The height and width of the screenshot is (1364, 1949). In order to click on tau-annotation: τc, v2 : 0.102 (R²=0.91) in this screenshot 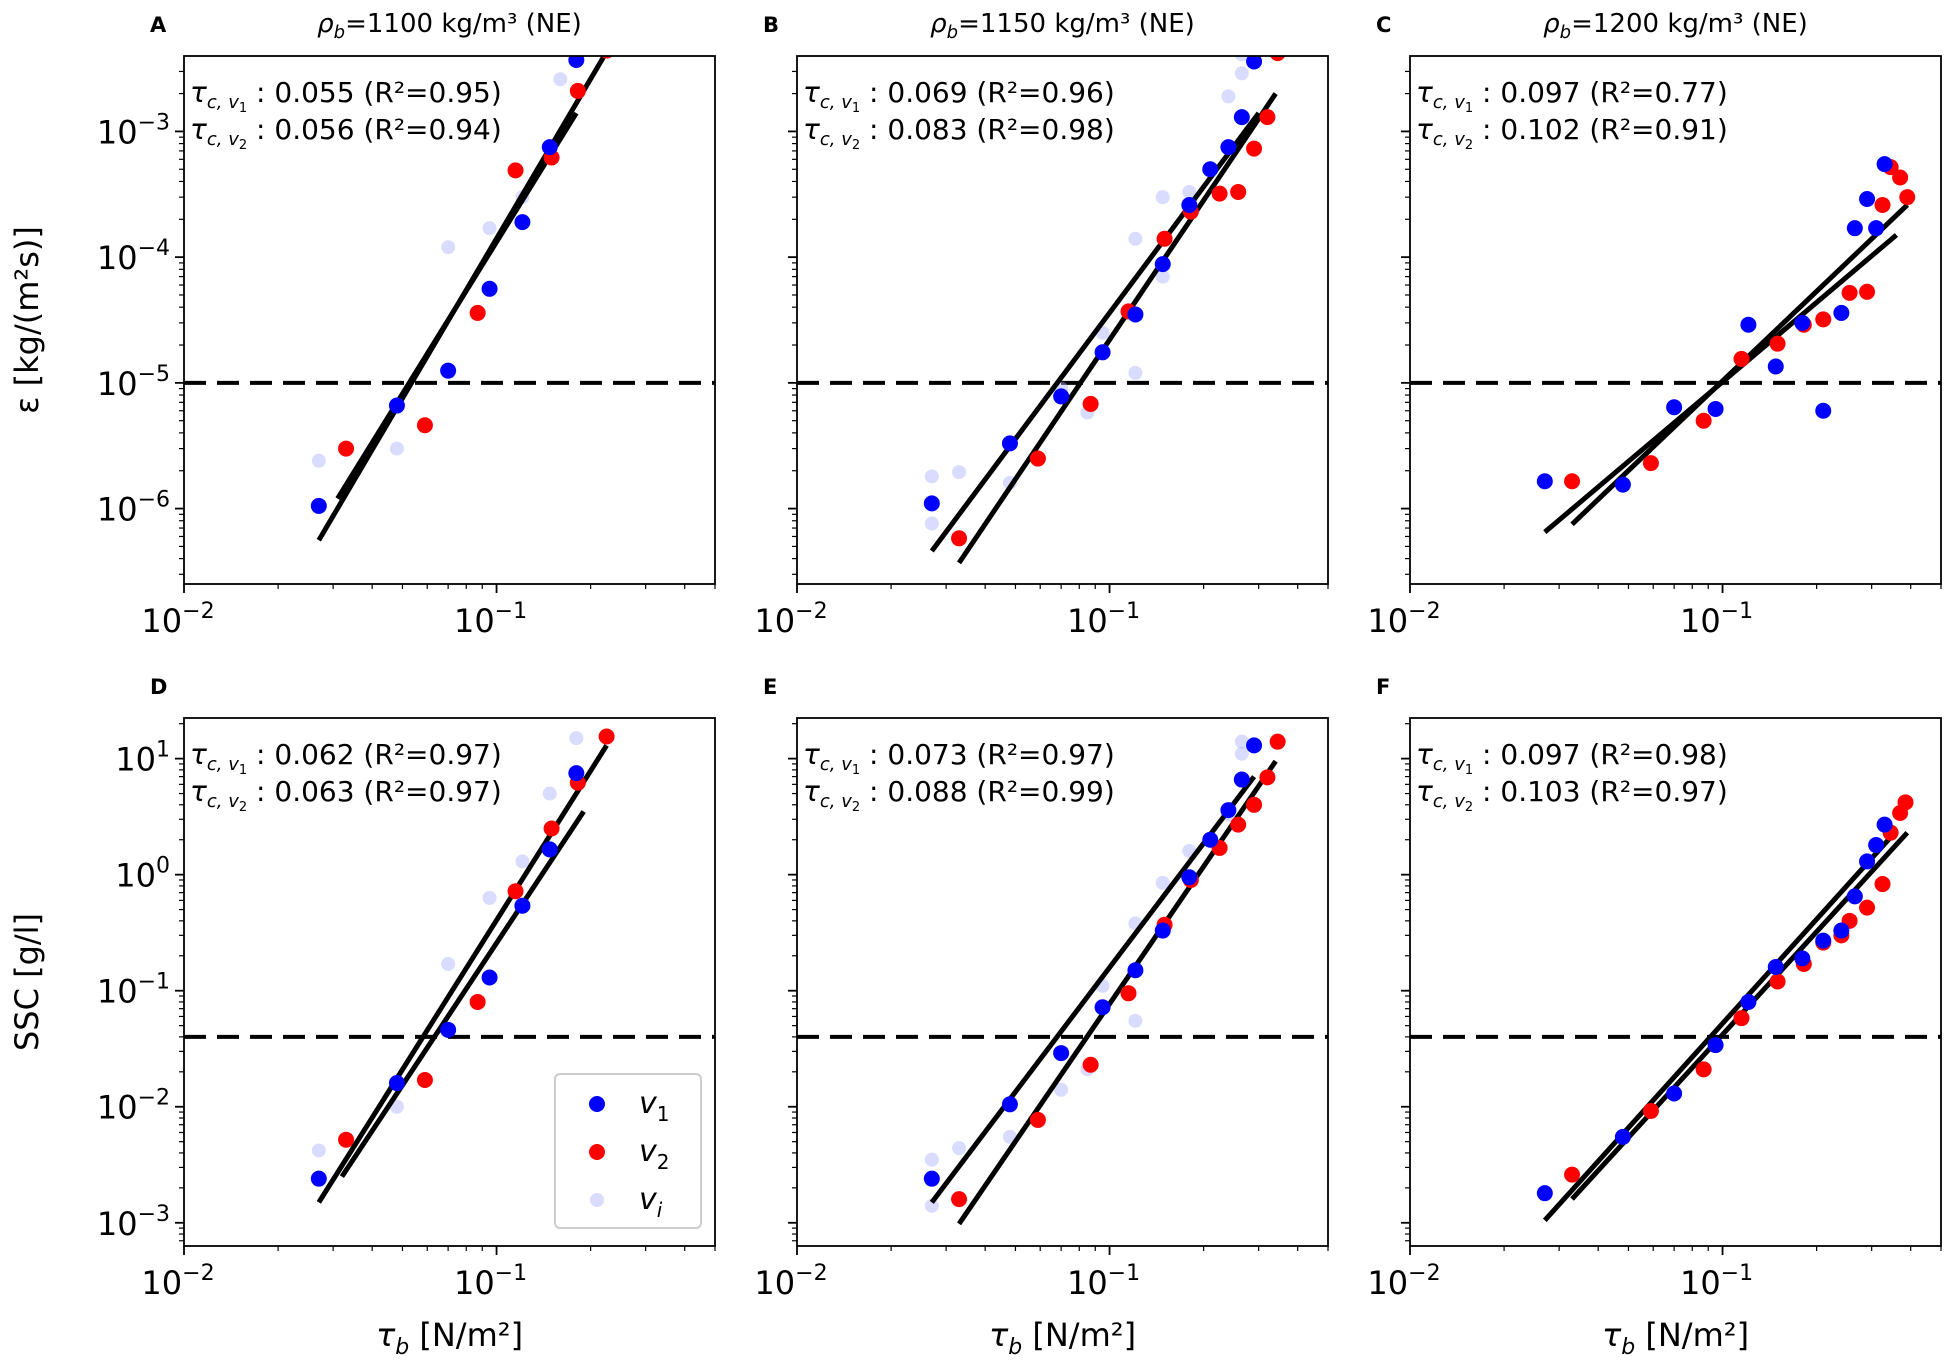, I will do `click(1572, 133)`.